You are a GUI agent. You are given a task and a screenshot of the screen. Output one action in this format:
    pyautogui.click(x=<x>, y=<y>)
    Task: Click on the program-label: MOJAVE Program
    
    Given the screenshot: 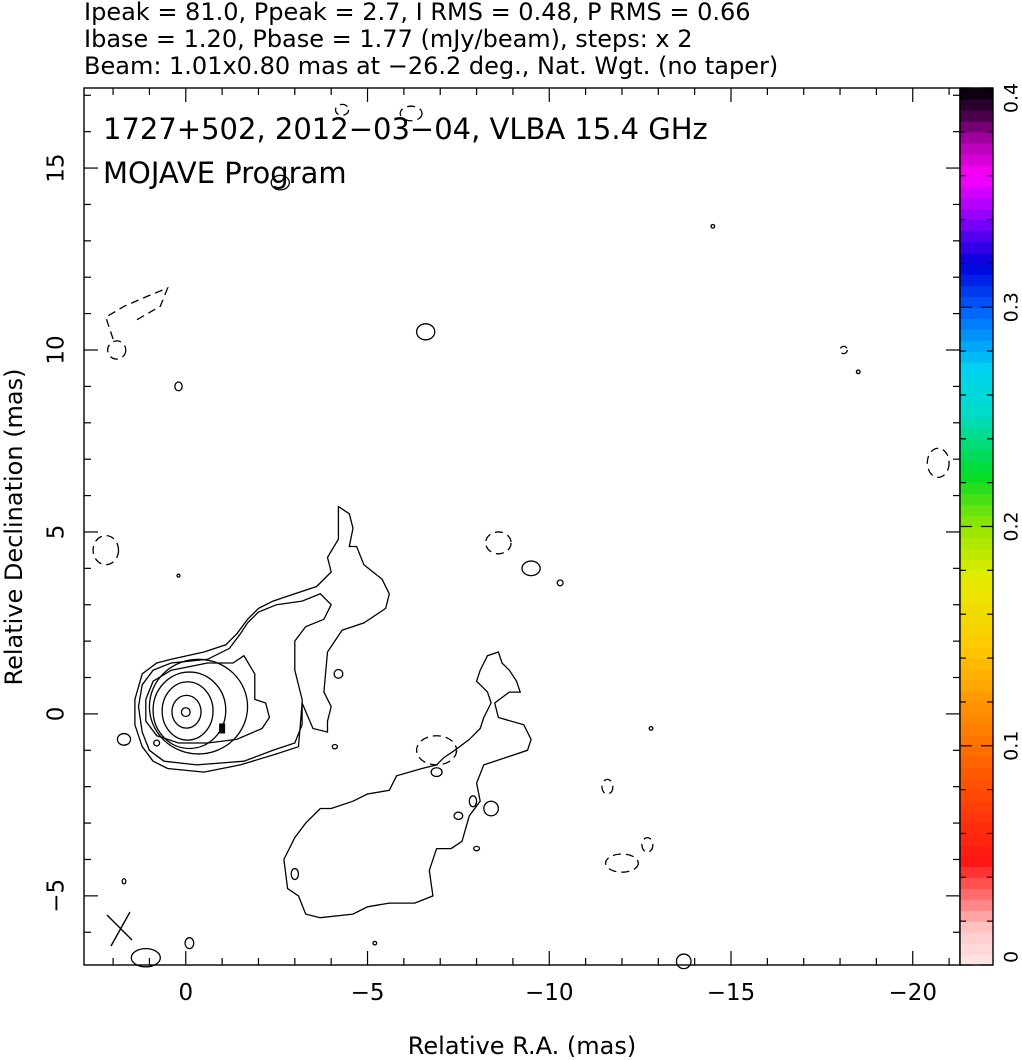 What is the action you would take?
    pyautogui.click(x=225, y=173)
    